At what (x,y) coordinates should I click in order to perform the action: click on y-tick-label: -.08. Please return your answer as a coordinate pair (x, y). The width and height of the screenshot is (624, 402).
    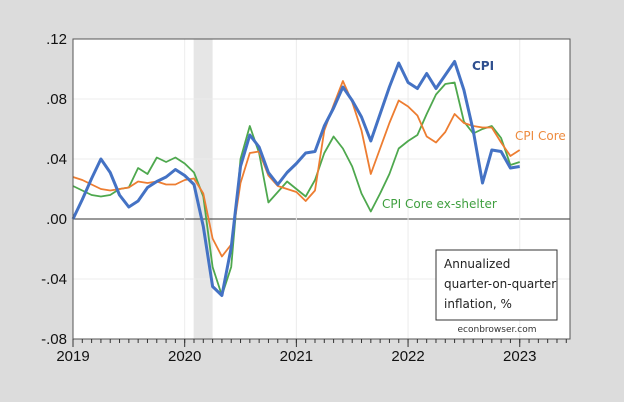
    Looking at the image, I should click on (54, 339).